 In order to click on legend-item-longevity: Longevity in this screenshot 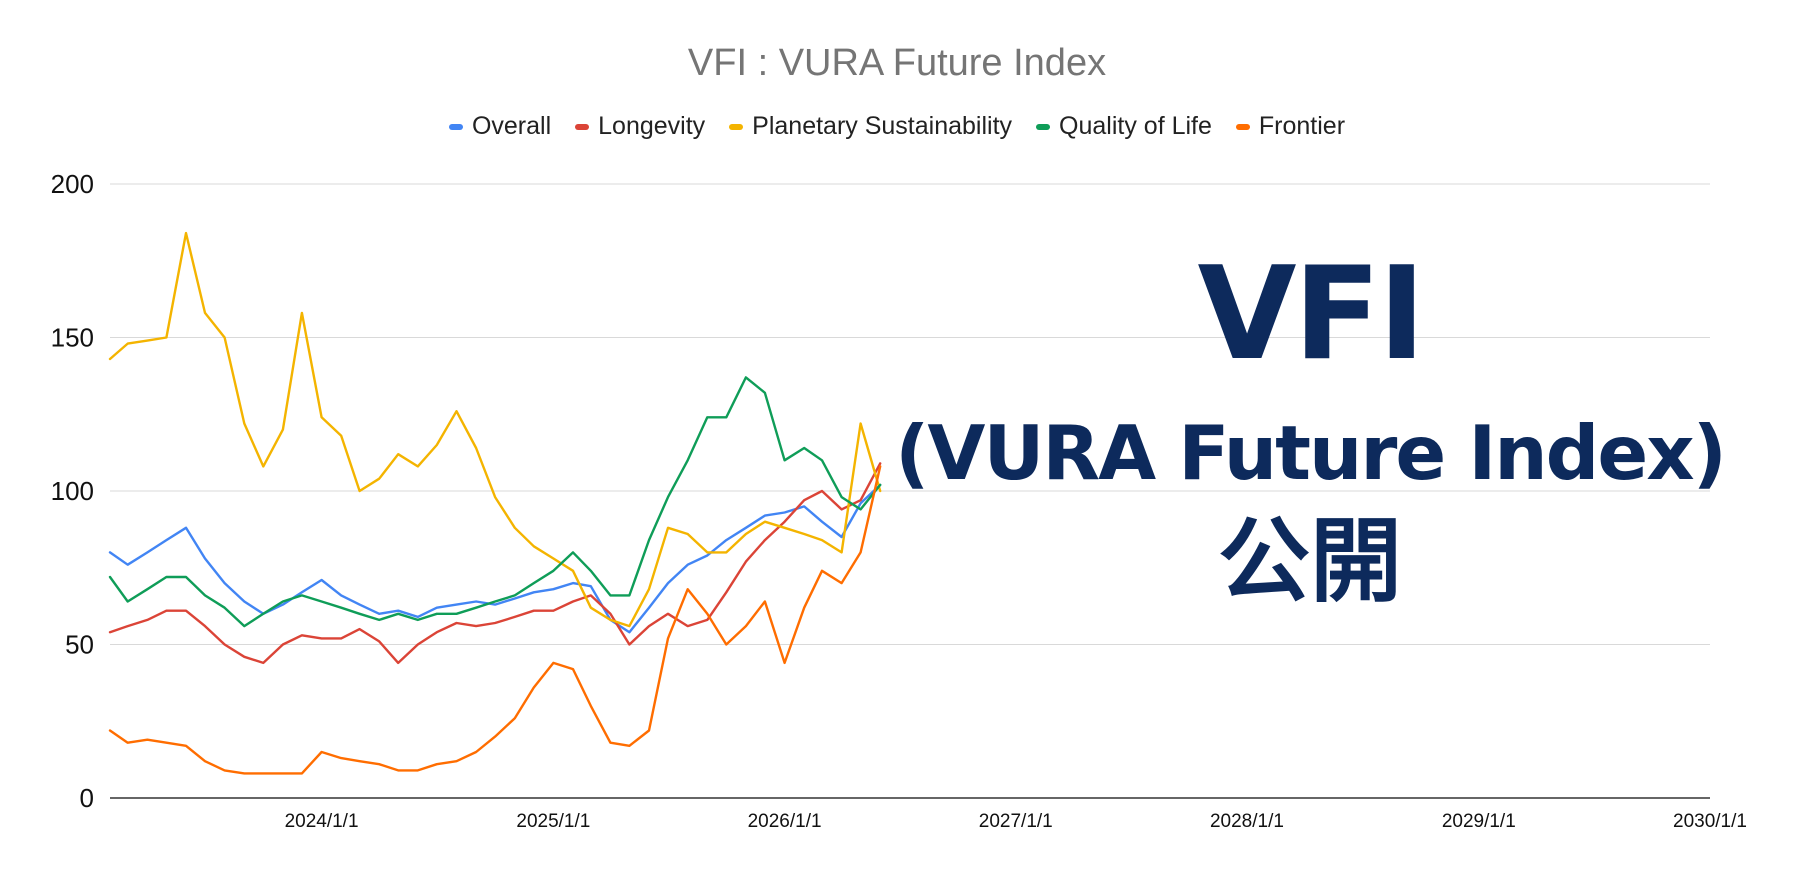, I will do `click(640, 126)`.